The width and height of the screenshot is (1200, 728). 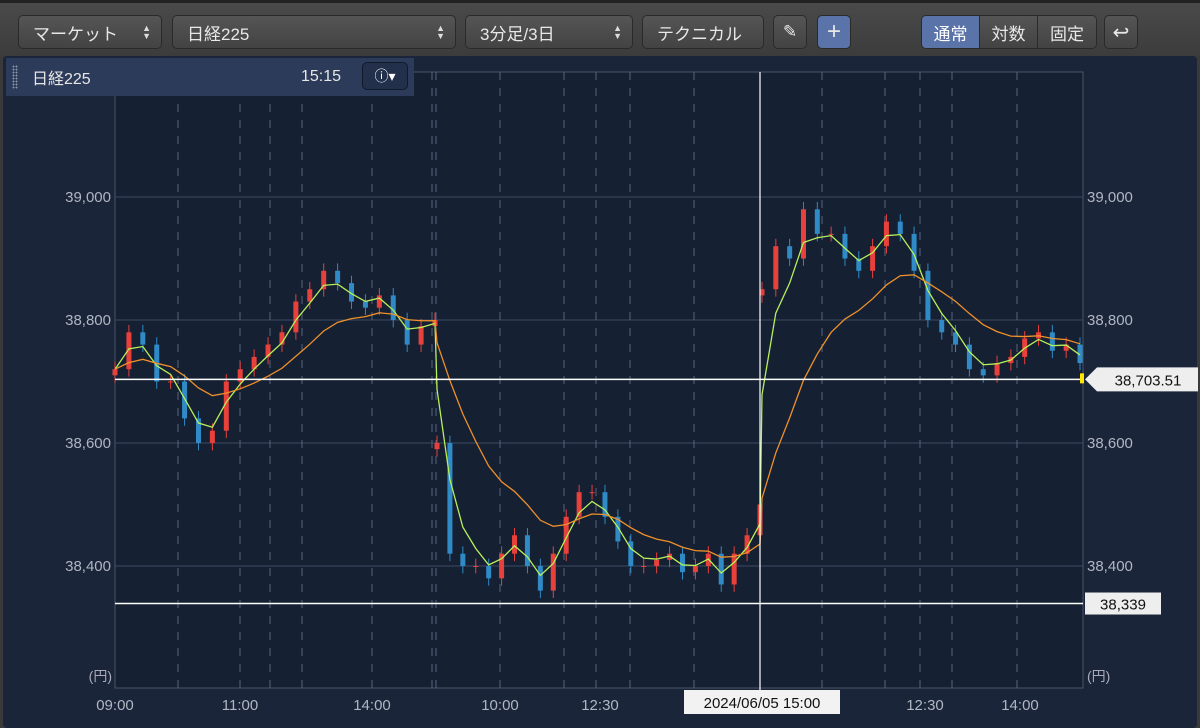 What do you see at coordinates (549, 32) in the screenshot?
I see `period-select: 3分足/3日 ▲ ▼` at bounding box center [549, 32].